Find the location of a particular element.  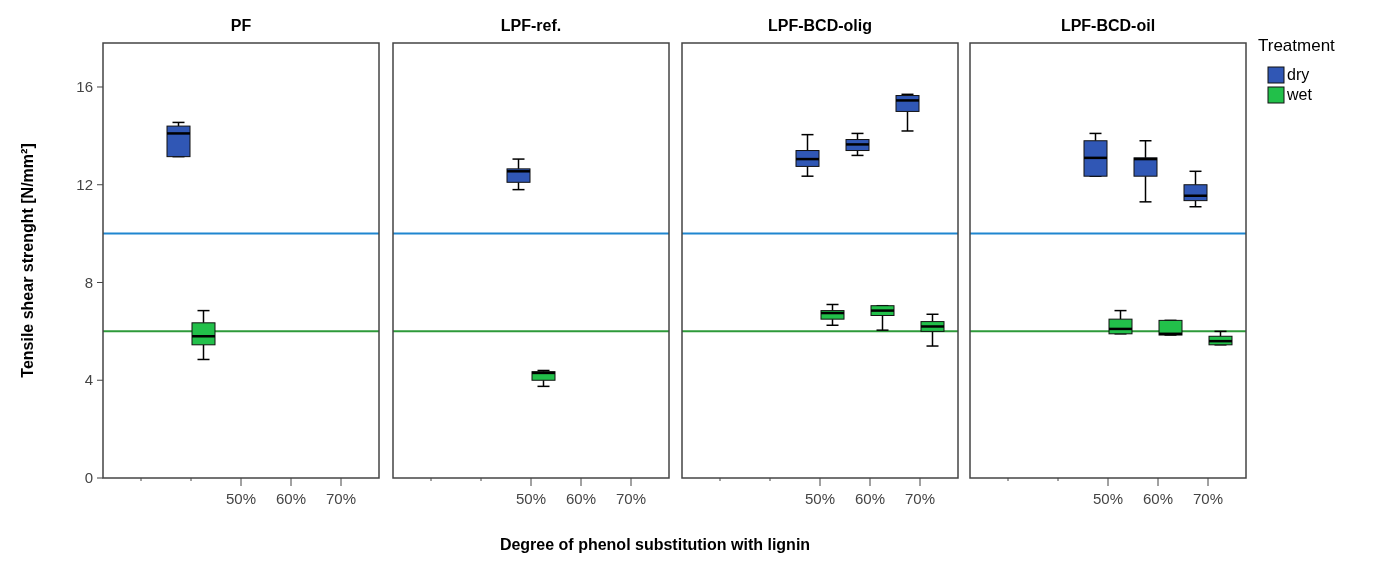

y-tick-label: 12 is located at coordinates (84, 184).